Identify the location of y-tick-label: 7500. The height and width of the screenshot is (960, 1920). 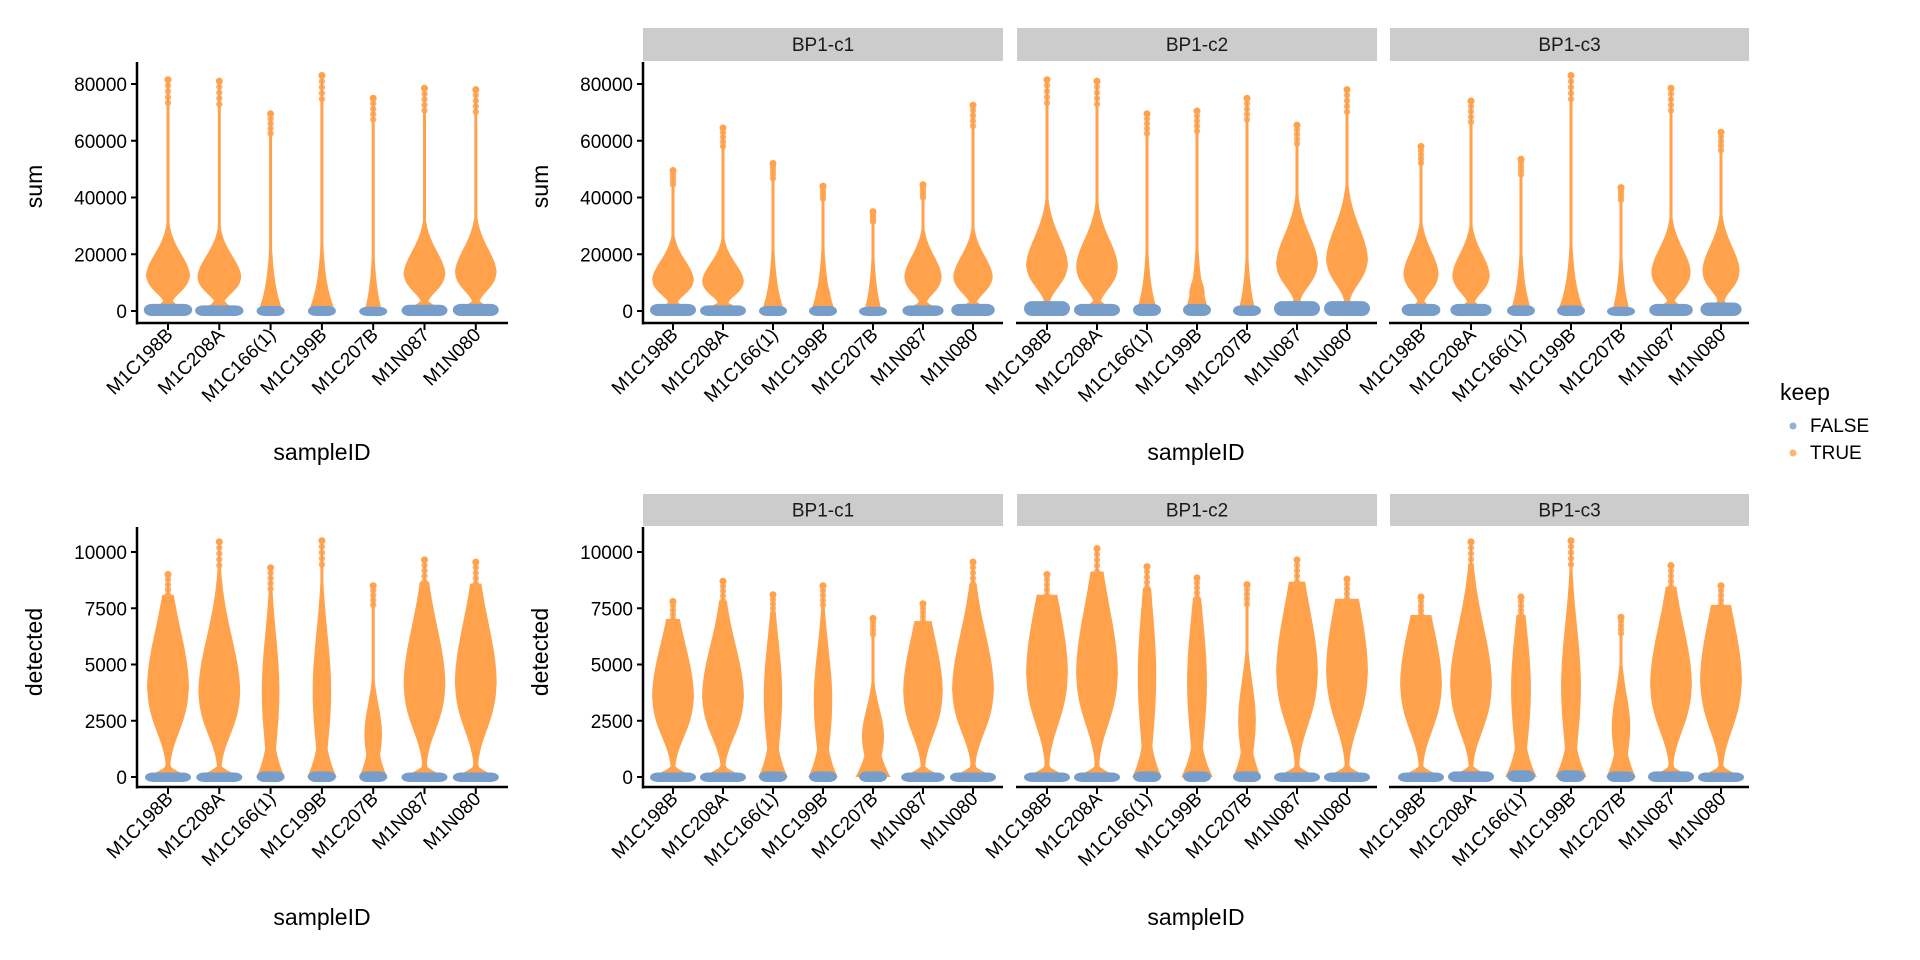
(612, 609).